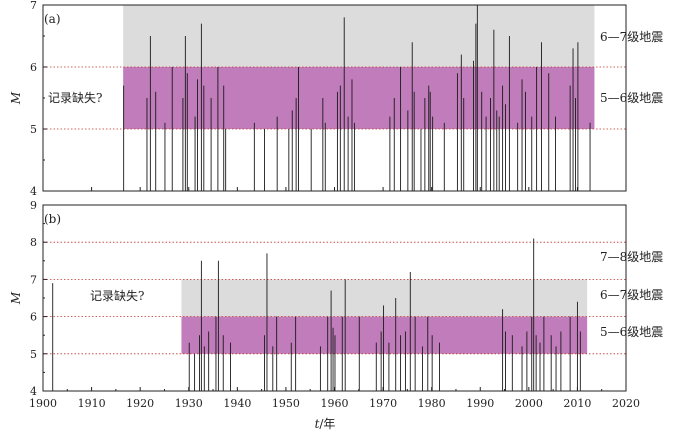 Image resolution: width=673 pixels, height=437 pixels. What do you see at coordinates (33, 205) in the screenshot?
I see `y-tick-label: 9` at bounding box center [33, 205].